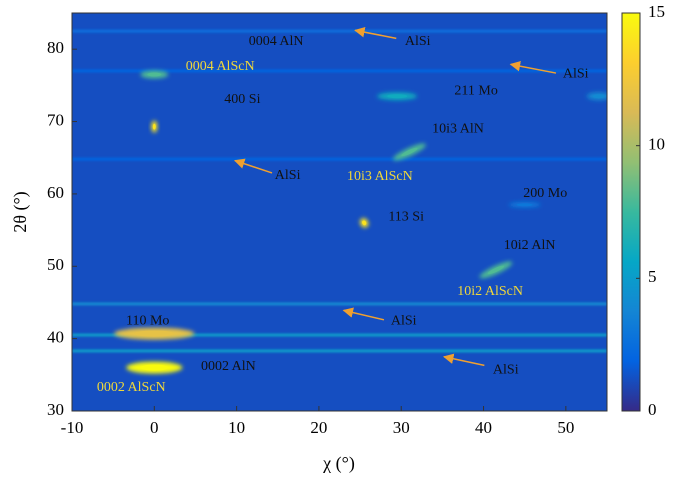  What do you see at coordinates (154, 427) in the screenshot?
I see `x-tick-label: 0` at bounding box center [154, 427].